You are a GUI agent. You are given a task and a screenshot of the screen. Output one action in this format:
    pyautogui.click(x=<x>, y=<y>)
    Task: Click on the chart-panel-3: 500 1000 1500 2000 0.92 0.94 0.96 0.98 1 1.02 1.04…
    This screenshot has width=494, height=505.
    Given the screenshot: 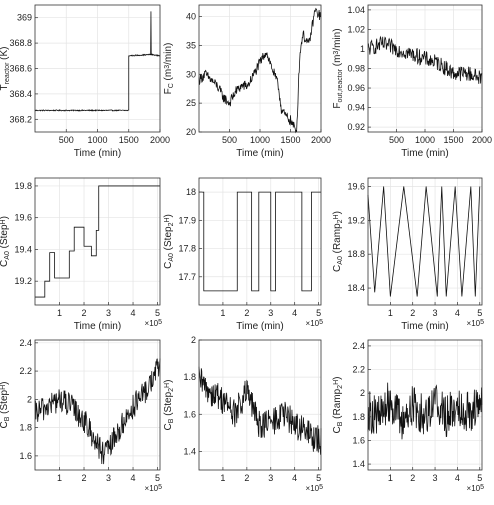 What is the action you would take?
    pyautogui.click(x=412, y=81)
    